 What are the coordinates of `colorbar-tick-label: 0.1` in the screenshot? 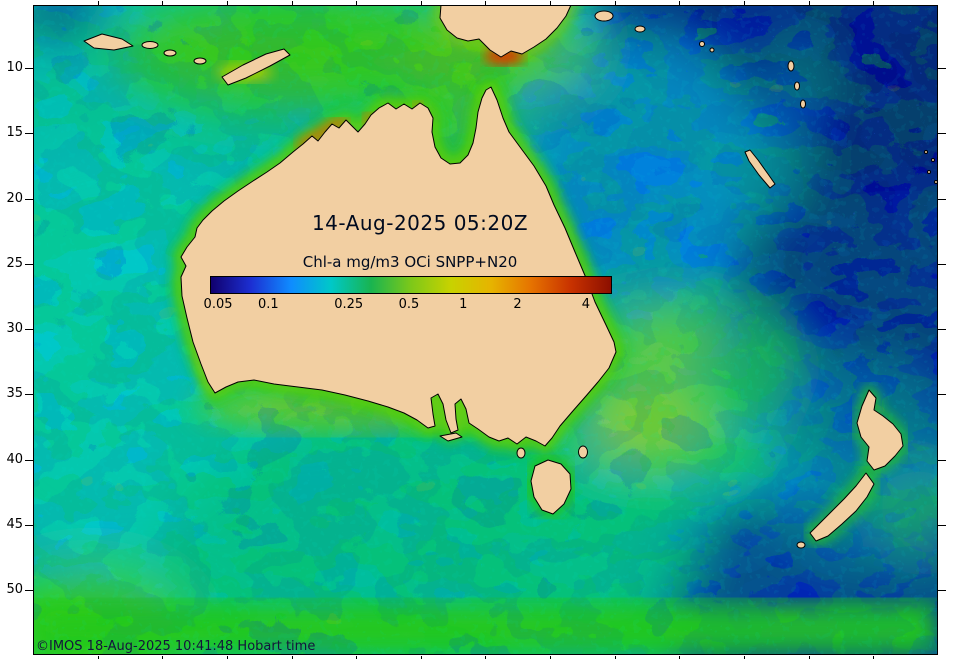 It's located at (268, 304).